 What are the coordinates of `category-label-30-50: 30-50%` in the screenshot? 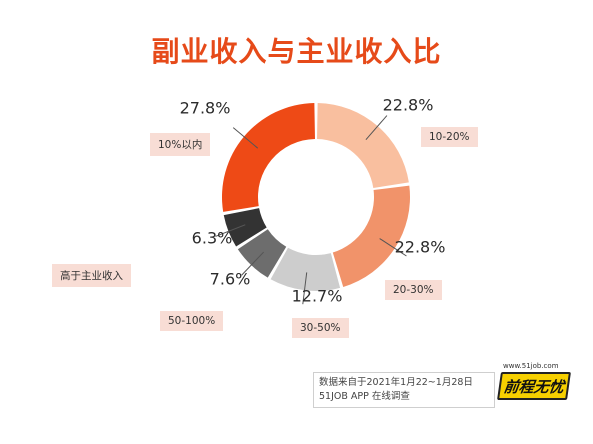 It's located at (320, 328).